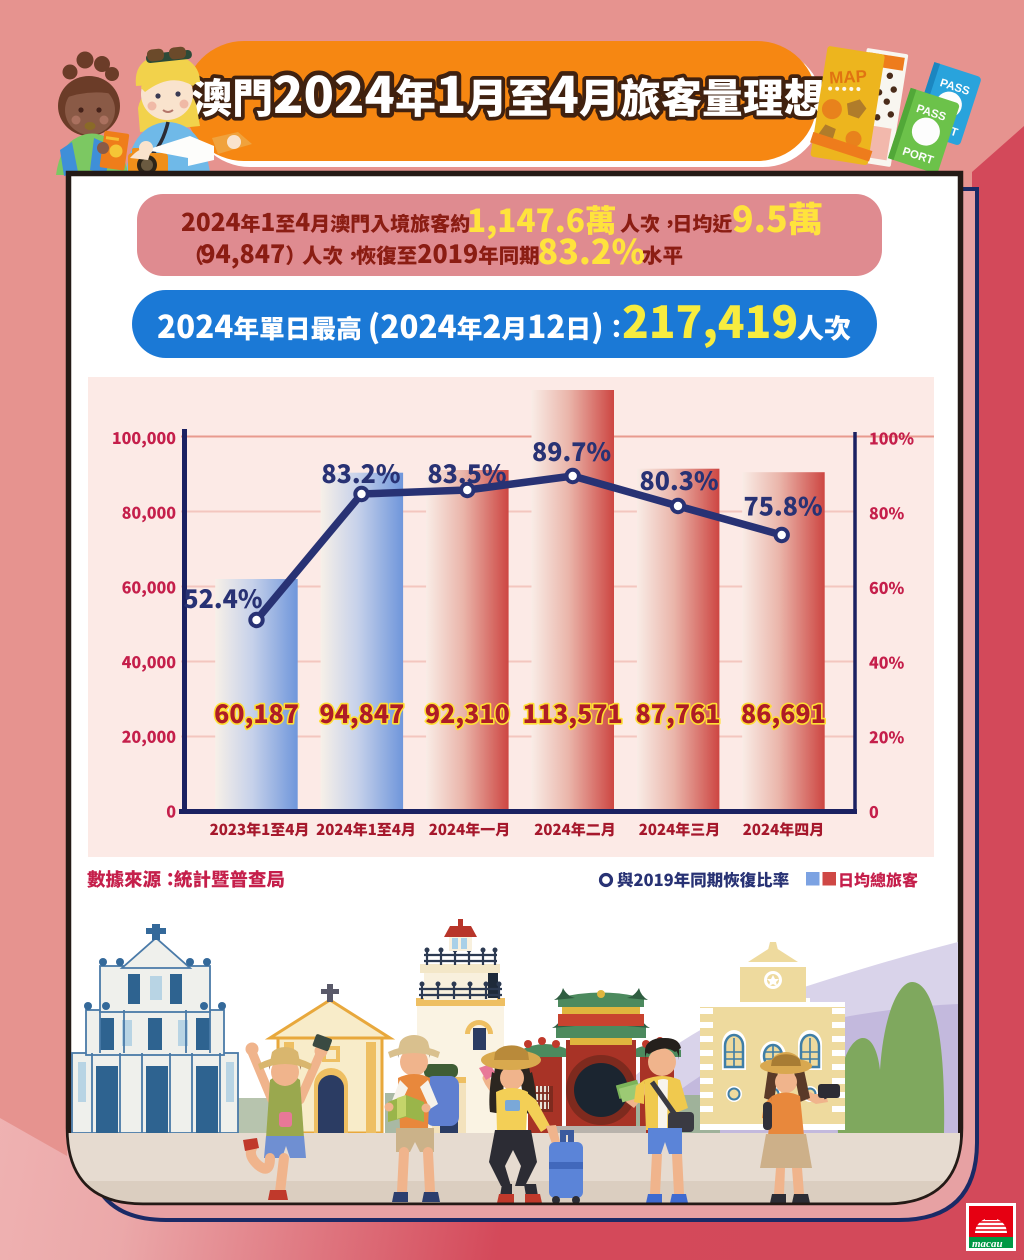 The image size is (1024, 1260). What do you see at coordinates (987, 1244) in the screenshot?
I see `svg-text: macau` at bounding box center [987, 1244].